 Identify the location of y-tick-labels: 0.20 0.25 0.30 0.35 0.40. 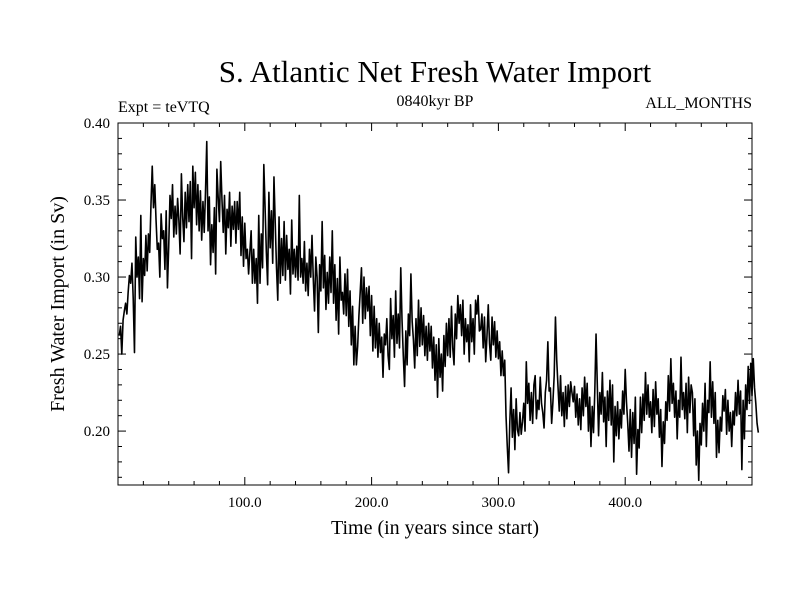
(97, 278).